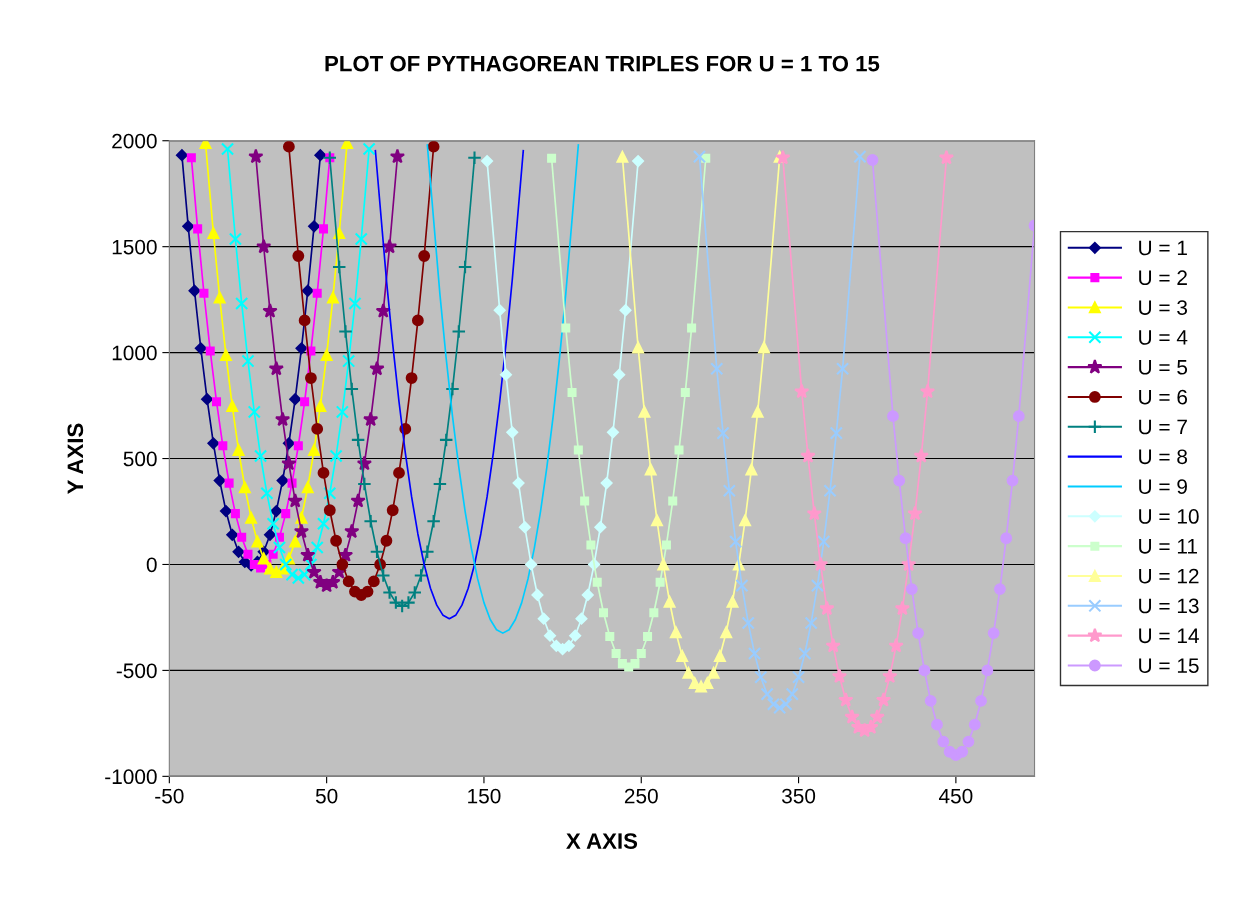  Describe the element at coordinates (134, 247) in the screenshot. I see `y-tick-label: 1500` at that location.